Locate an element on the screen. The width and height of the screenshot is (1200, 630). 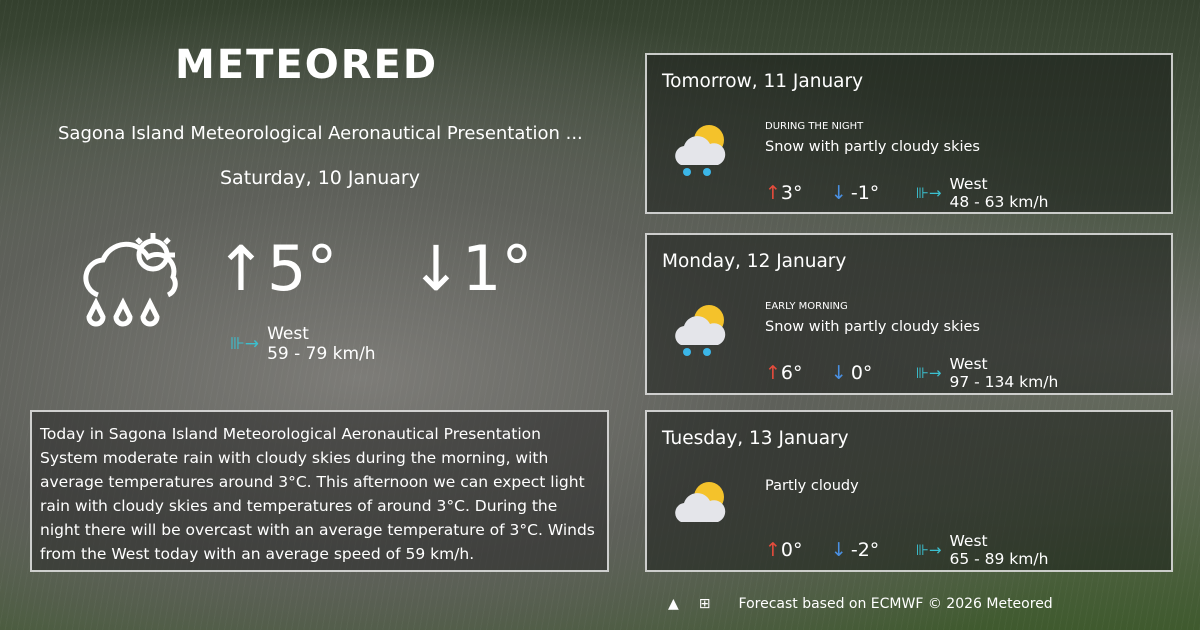
wind-speed: 59 - 79 km/h is located at coordinates (321, 354).